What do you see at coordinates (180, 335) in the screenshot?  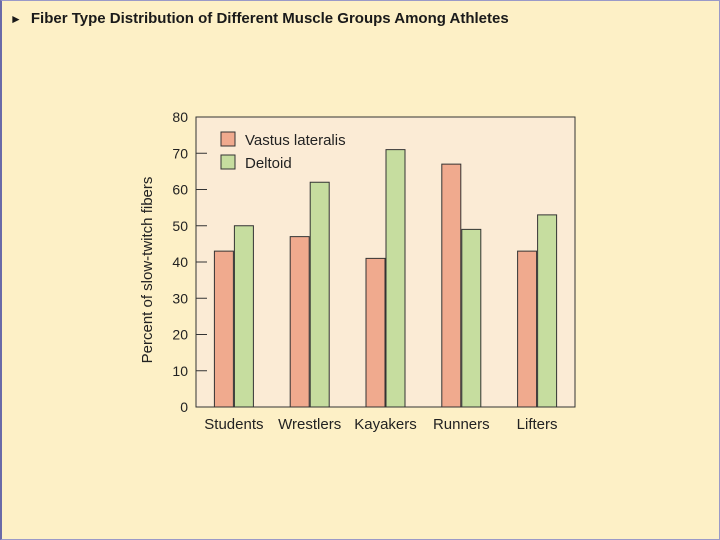 I see `y-tick-label: 20` at bounding box center [180, 335].